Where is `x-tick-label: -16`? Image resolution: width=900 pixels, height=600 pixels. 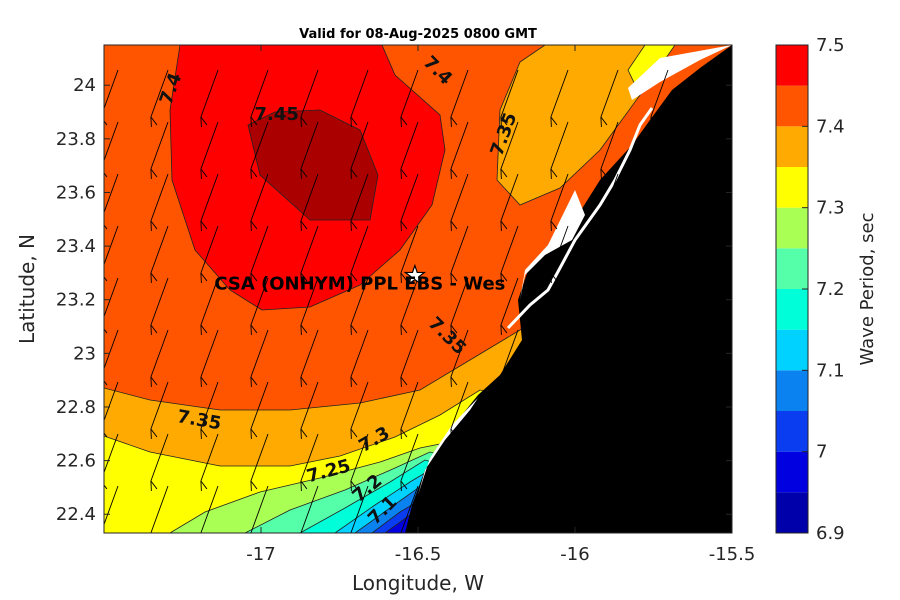 x-tick-label: -16 is located at coordinates (574, 554).